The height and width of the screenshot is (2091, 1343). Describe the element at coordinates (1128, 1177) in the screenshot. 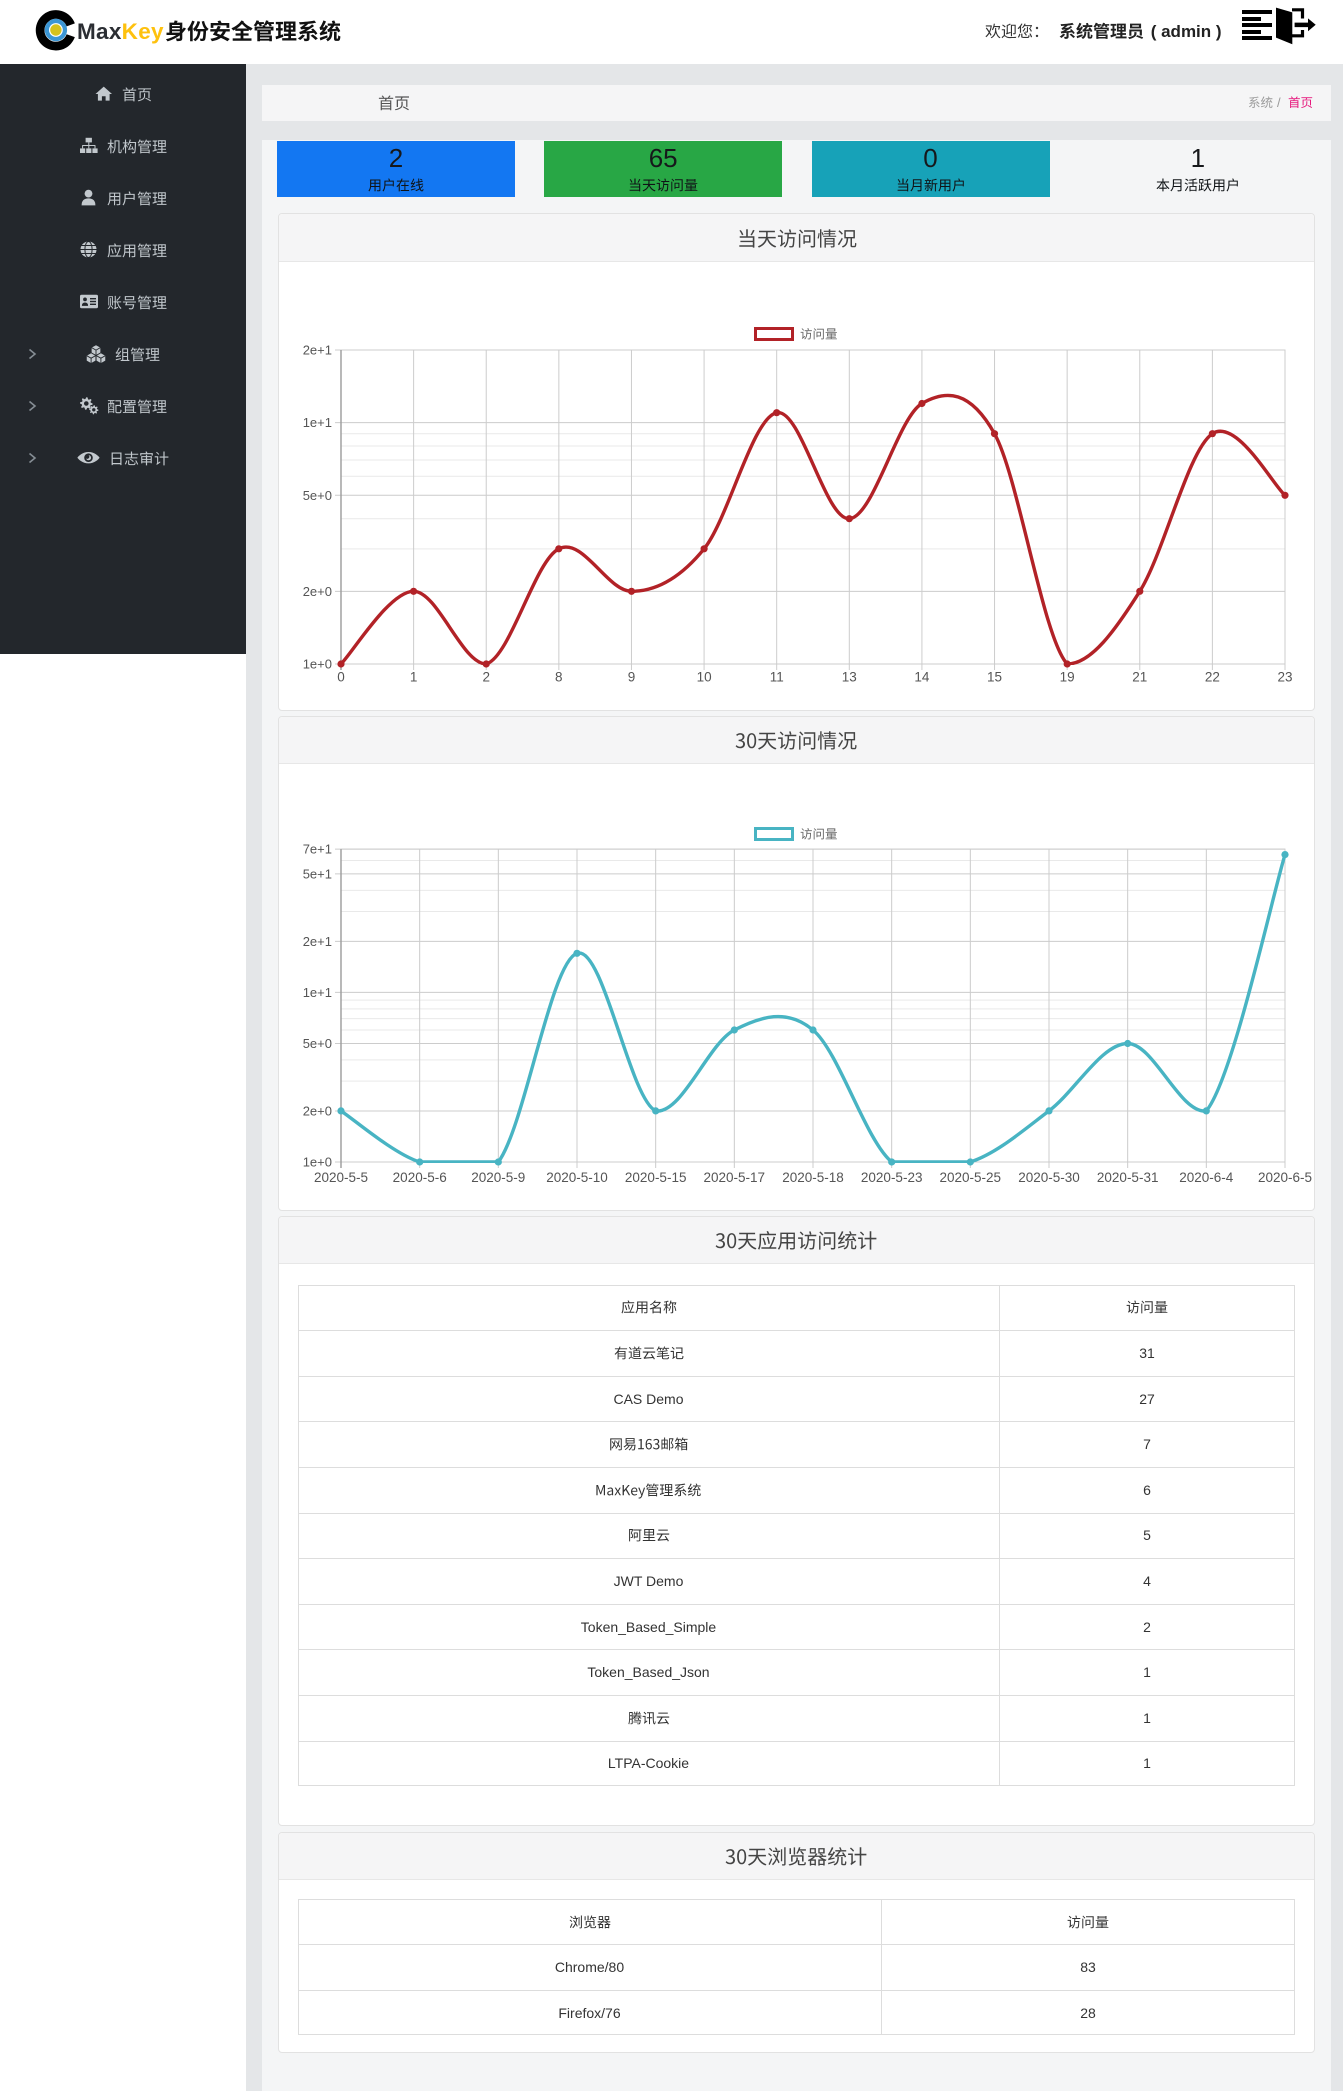

I see `svg-text: 2020-5-31` at that location.